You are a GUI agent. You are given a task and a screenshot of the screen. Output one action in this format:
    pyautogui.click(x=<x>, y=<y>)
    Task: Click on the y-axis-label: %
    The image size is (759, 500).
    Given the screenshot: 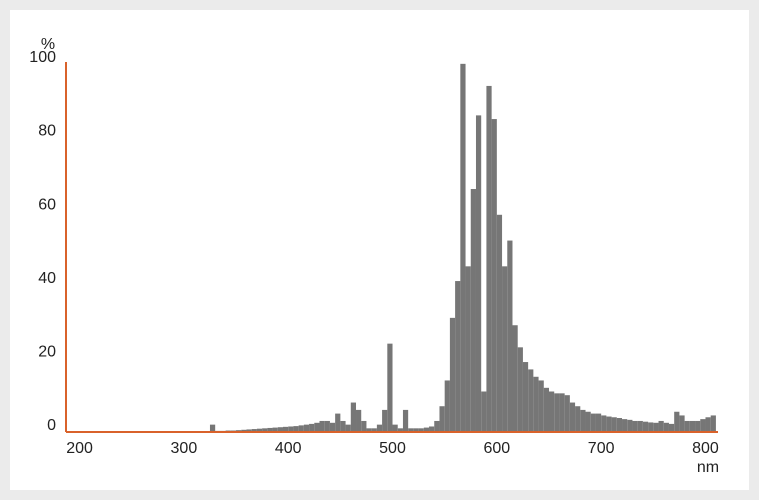 What is the action you would take?
    pyautogui.click(x=48, y=44)
    